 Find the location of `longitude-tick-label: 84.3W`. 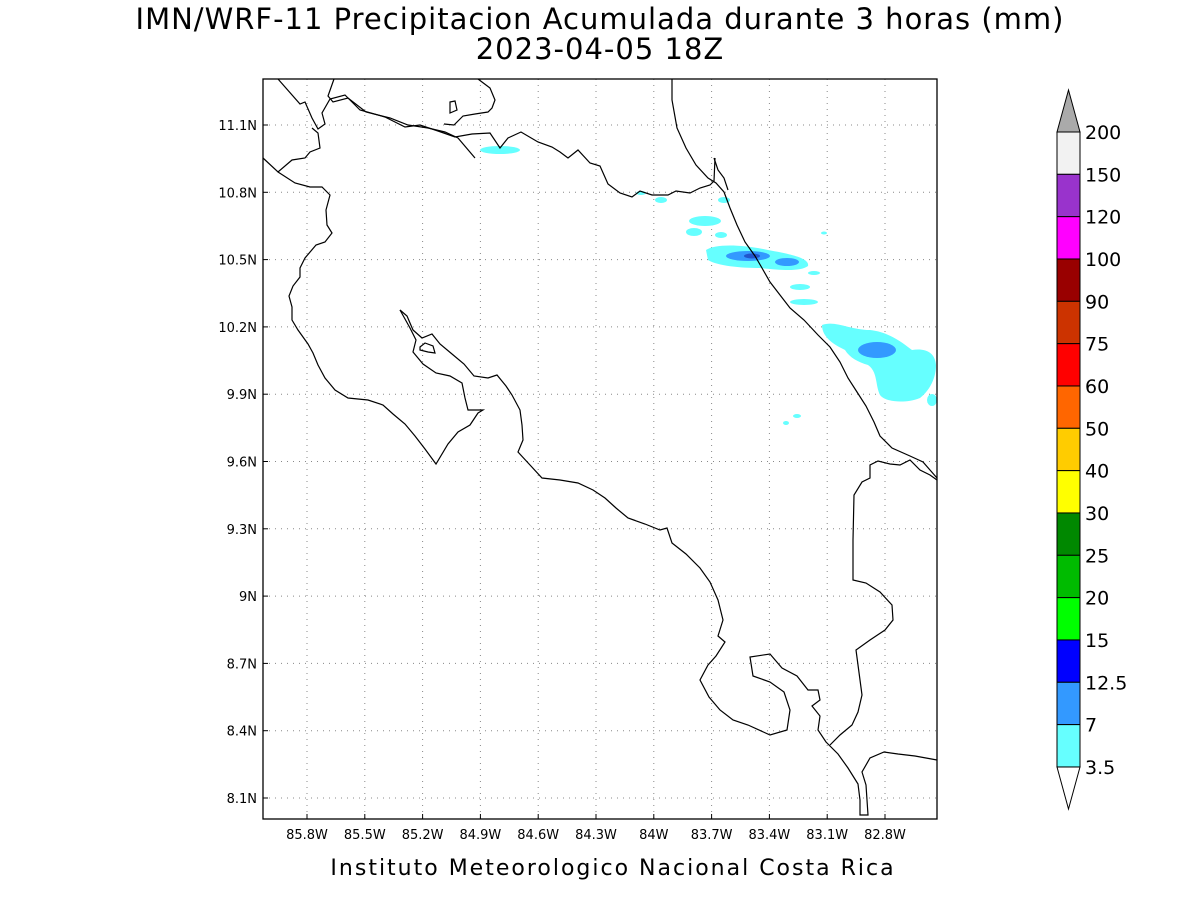

longitude-tick-label: 84.3W is located at coordinates (596, 835).